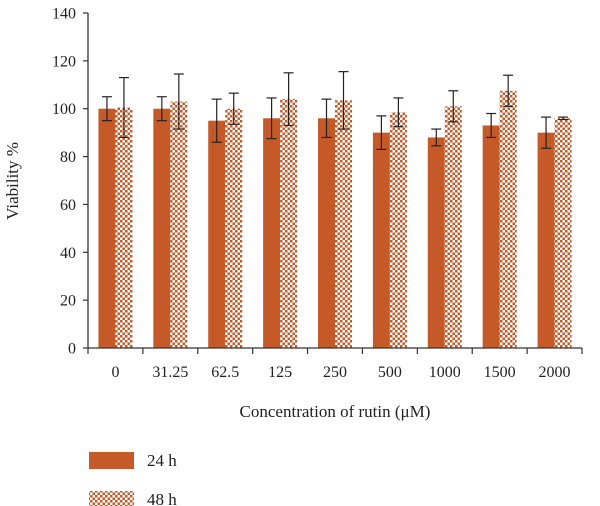 The image size is (600, 506). I want to click on y-tick-label: 120, so click(64, 61).